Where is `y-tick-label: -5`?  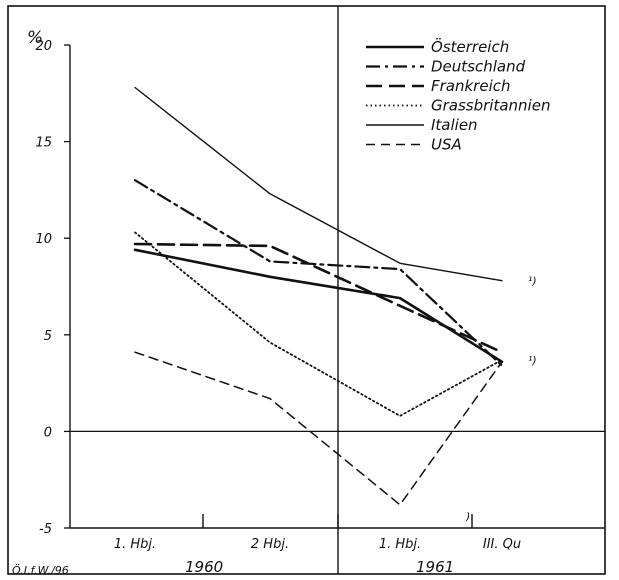
y-tick-label: -5 is located at coordinates (45, 529).